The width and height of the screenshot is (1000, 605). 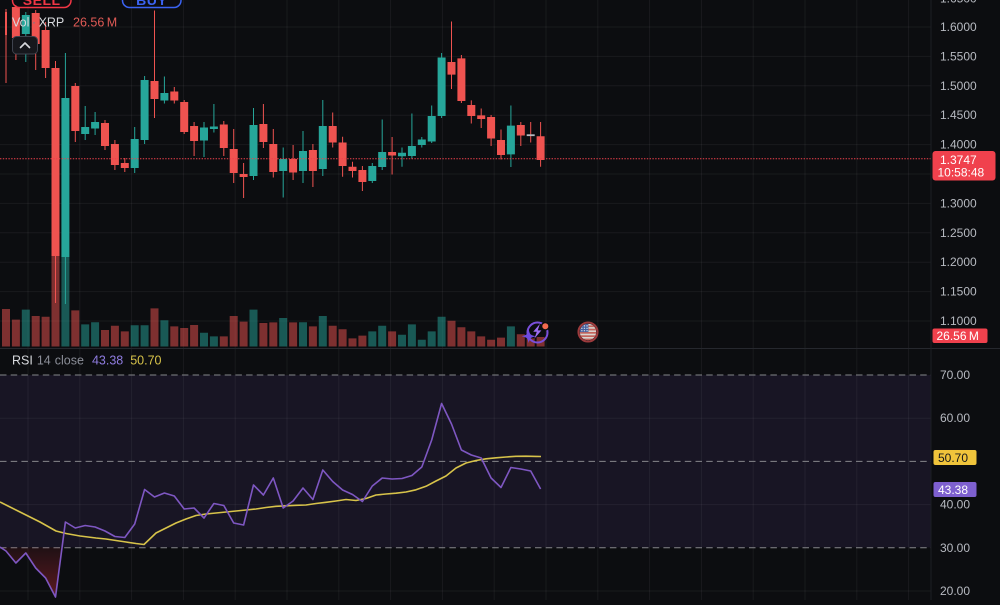 I want to click on svg-text: 1.6500, so click(x=958, y=3).